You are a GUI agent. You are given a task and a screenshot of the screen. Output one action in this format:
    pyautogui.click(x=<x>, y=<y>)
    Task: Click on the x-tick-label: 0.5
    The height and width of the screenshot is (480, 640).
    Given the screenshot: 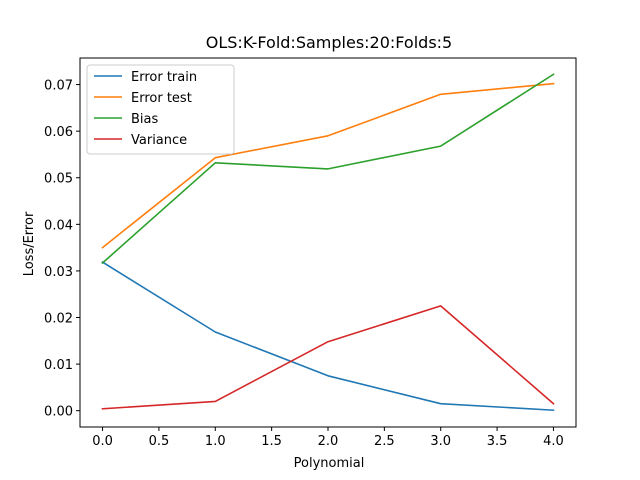 What is the action you would take?
    pyautogui.click(x=159, y=441)
    